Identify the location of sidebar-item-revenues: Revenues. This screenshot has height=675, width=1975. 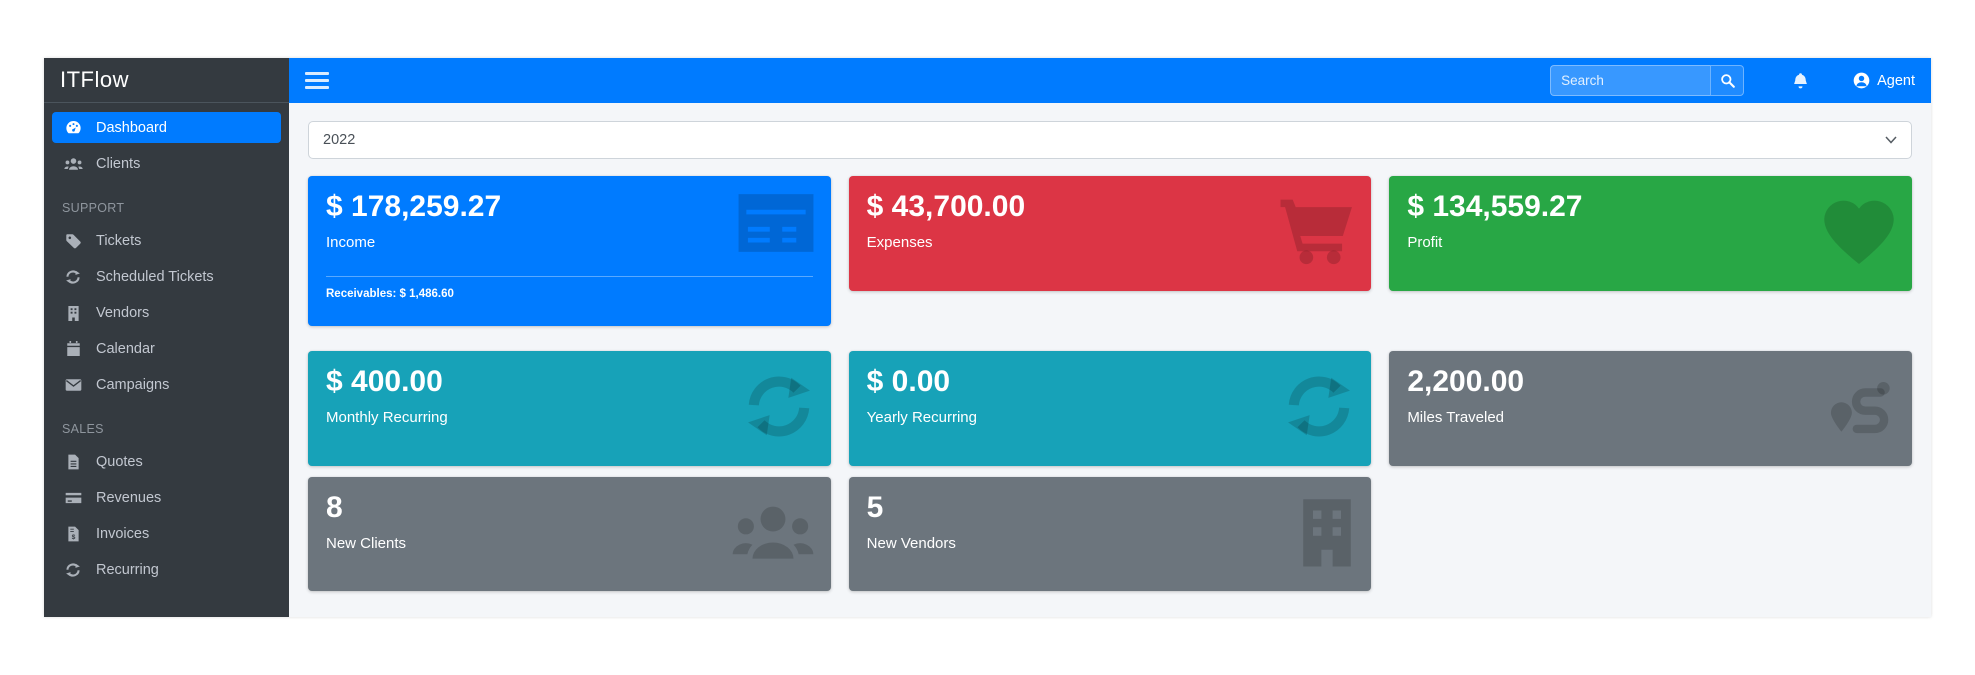
(166, 497).